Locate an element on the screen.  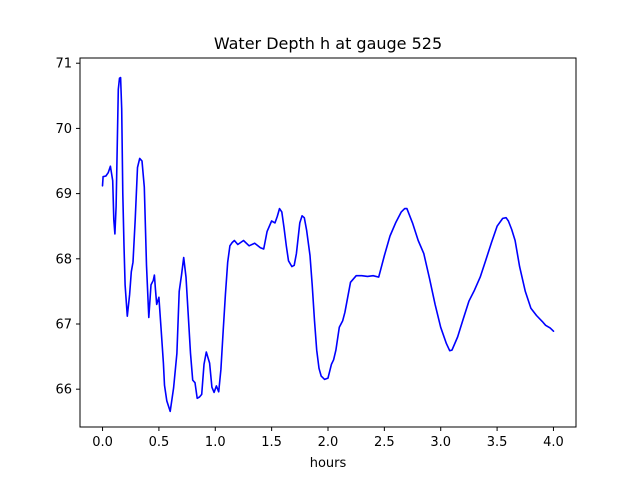
x-tick-label: 2.0 is located at coordinates (328, 442).